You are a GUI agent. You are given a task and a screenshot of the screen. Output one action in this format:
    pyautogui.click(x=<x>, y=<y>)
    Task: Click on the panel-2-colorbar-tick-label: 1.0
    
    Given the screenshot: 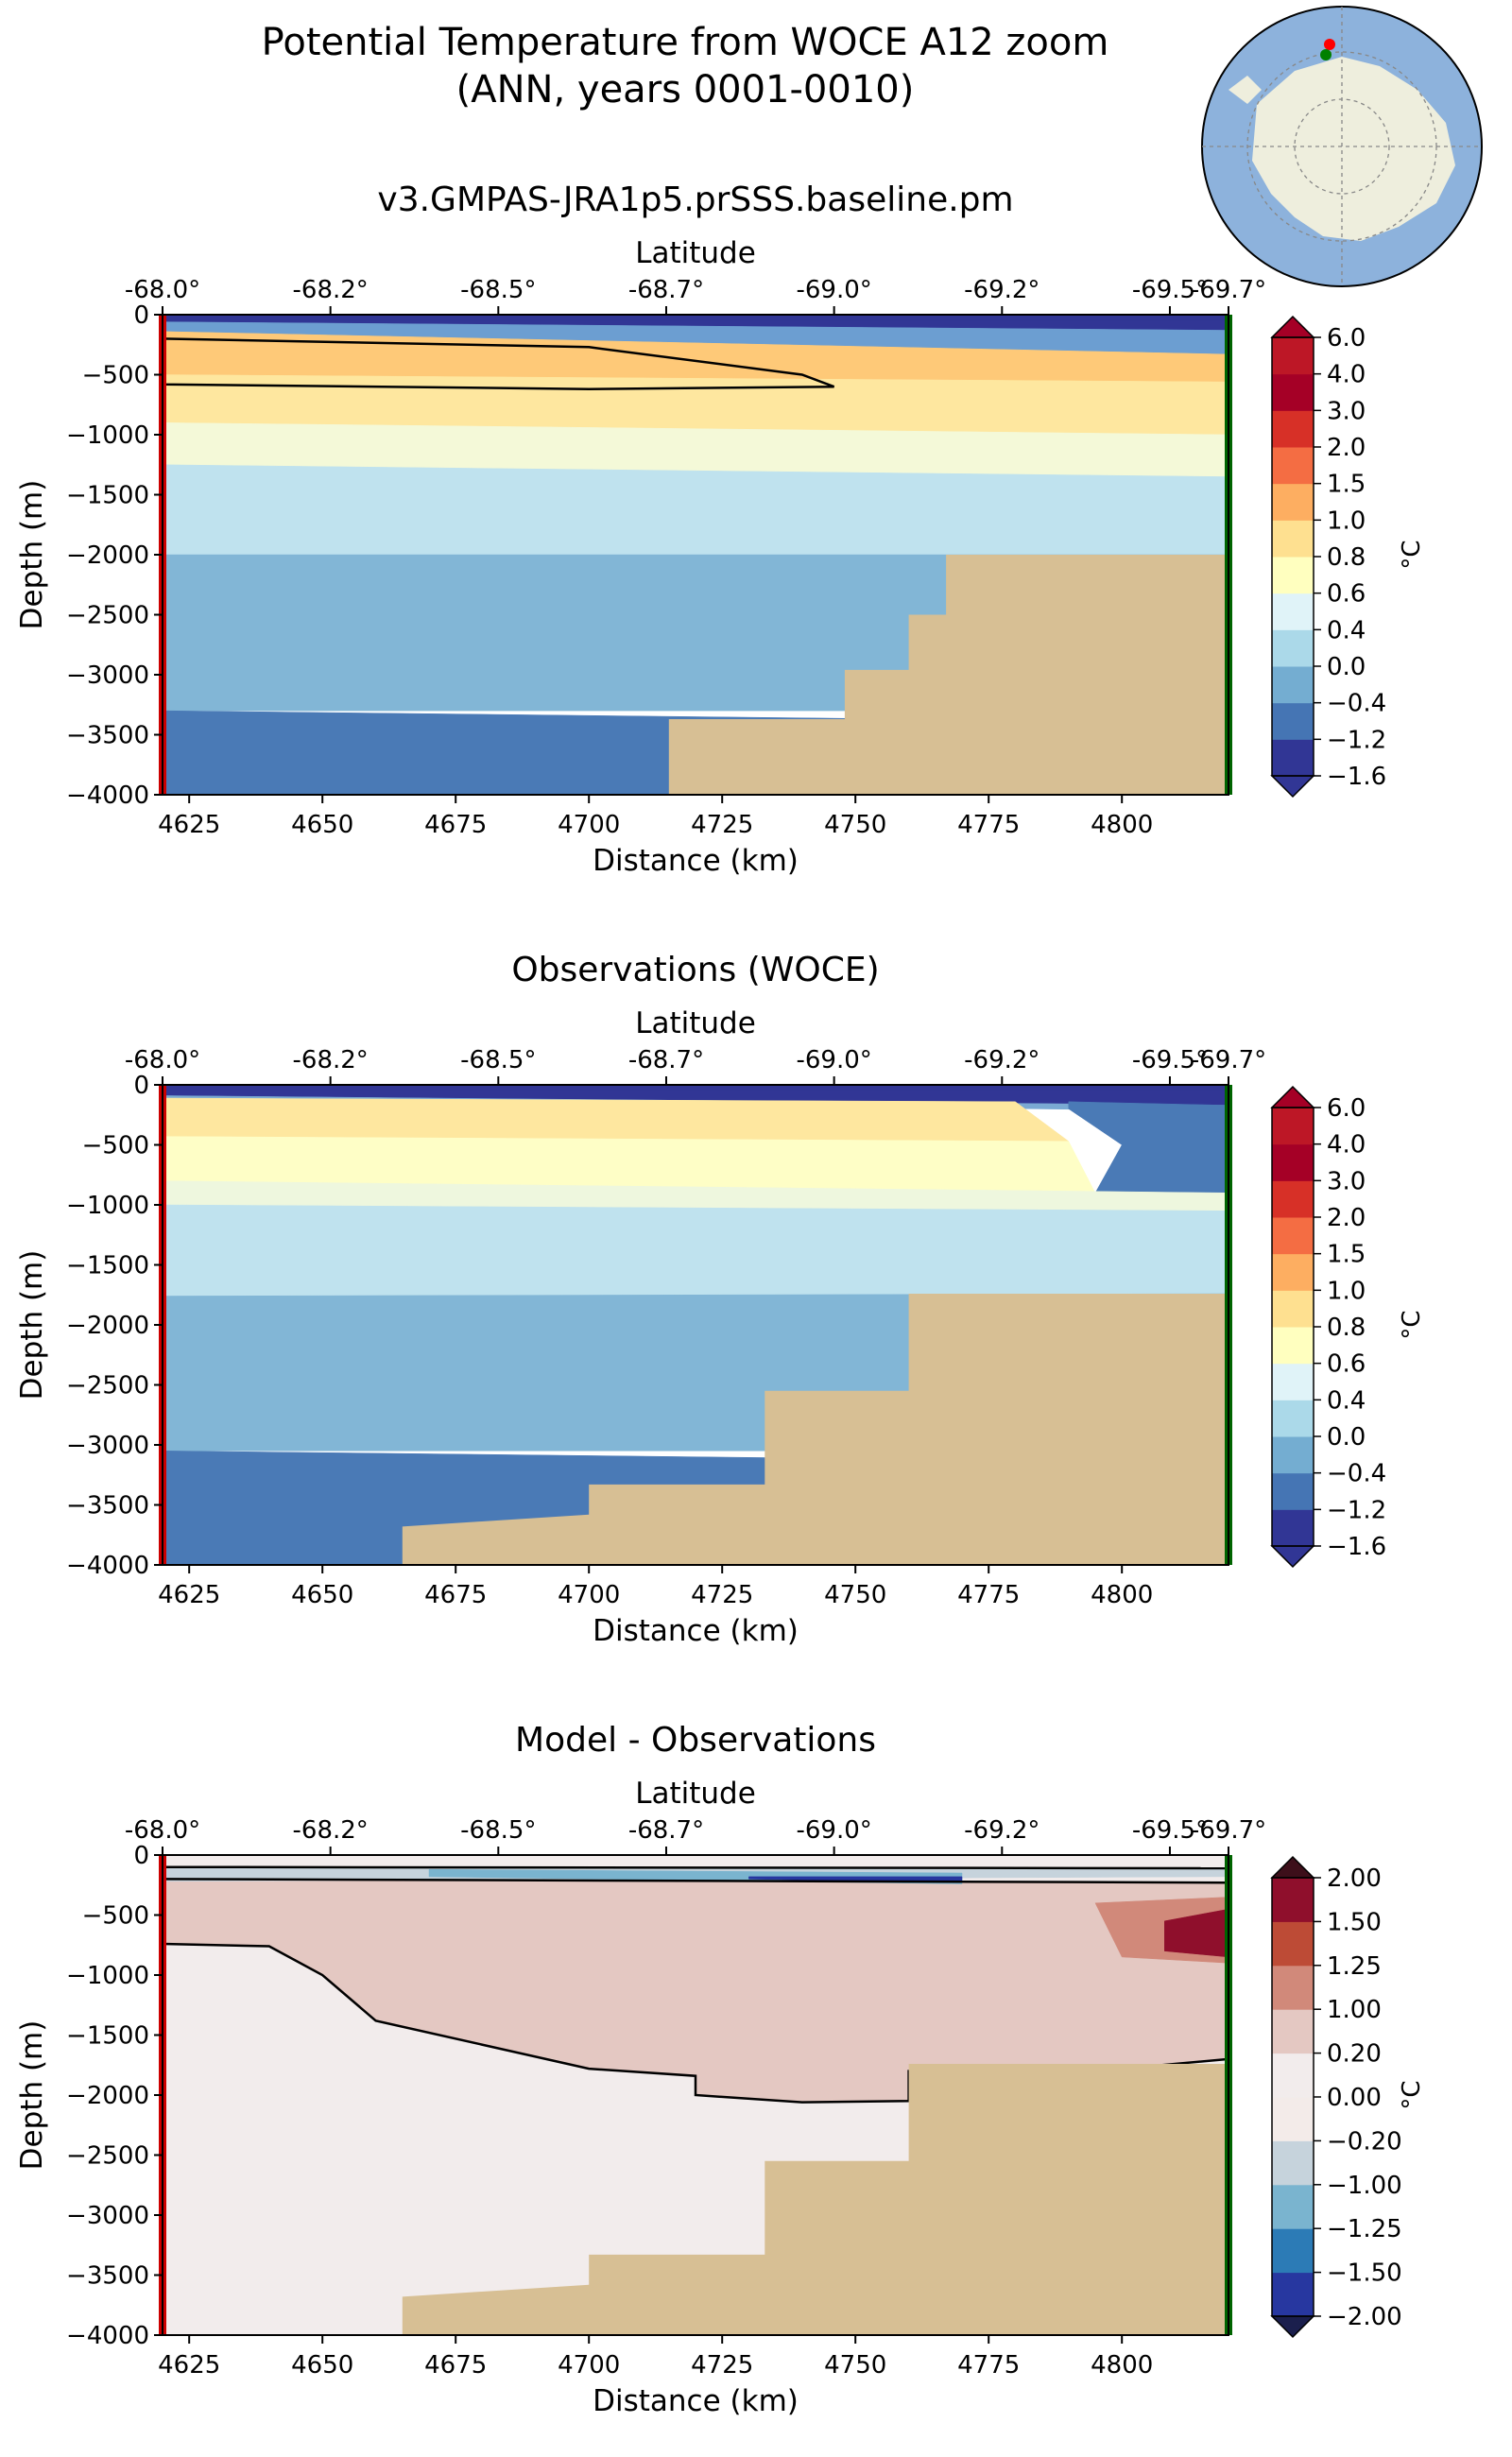 What is the action you would take?
    pyautogui.click(x=1346, y=1291)
    